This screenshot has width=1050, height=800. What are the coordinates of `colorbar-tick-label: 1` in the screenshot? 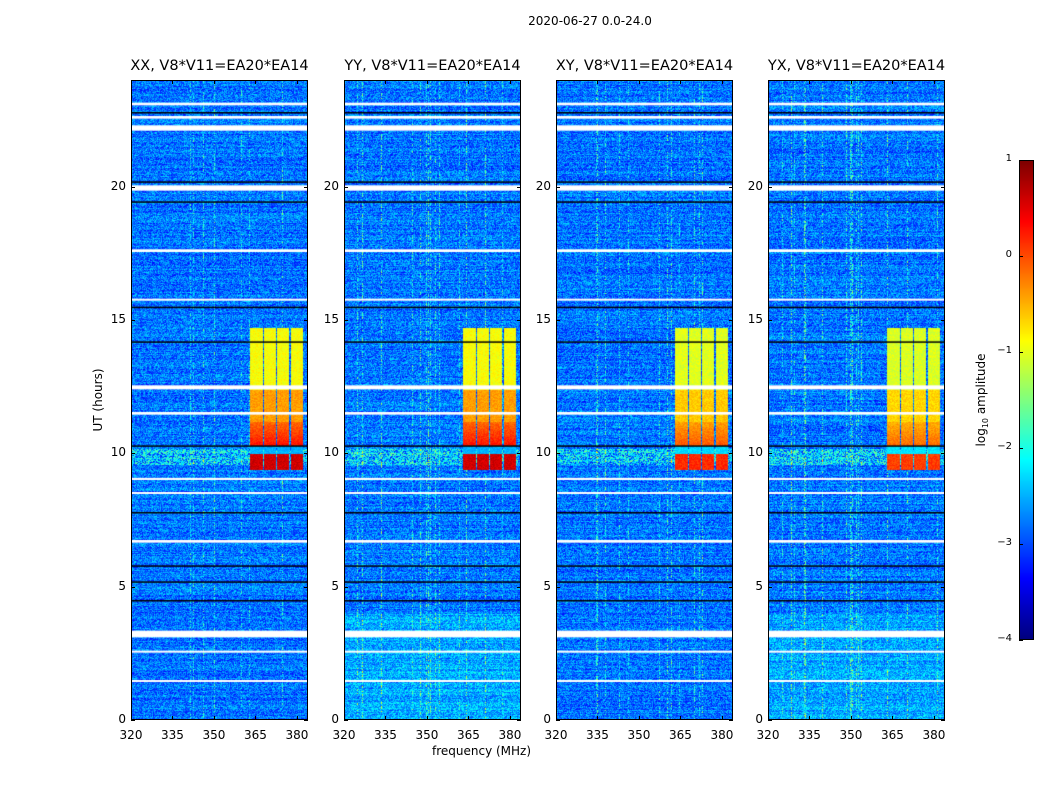 It's located at (1008, 158).